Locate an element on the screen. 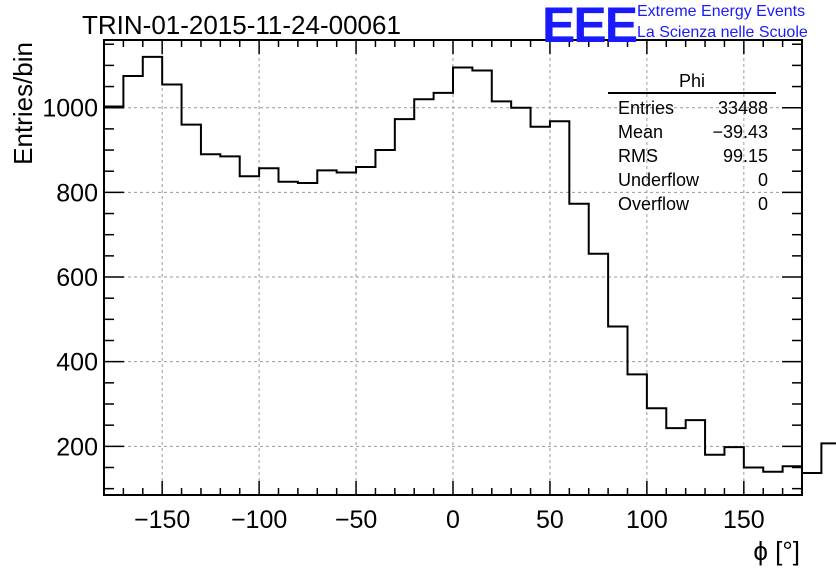  stats-label: Overflow is located at coordinates (654, 204).